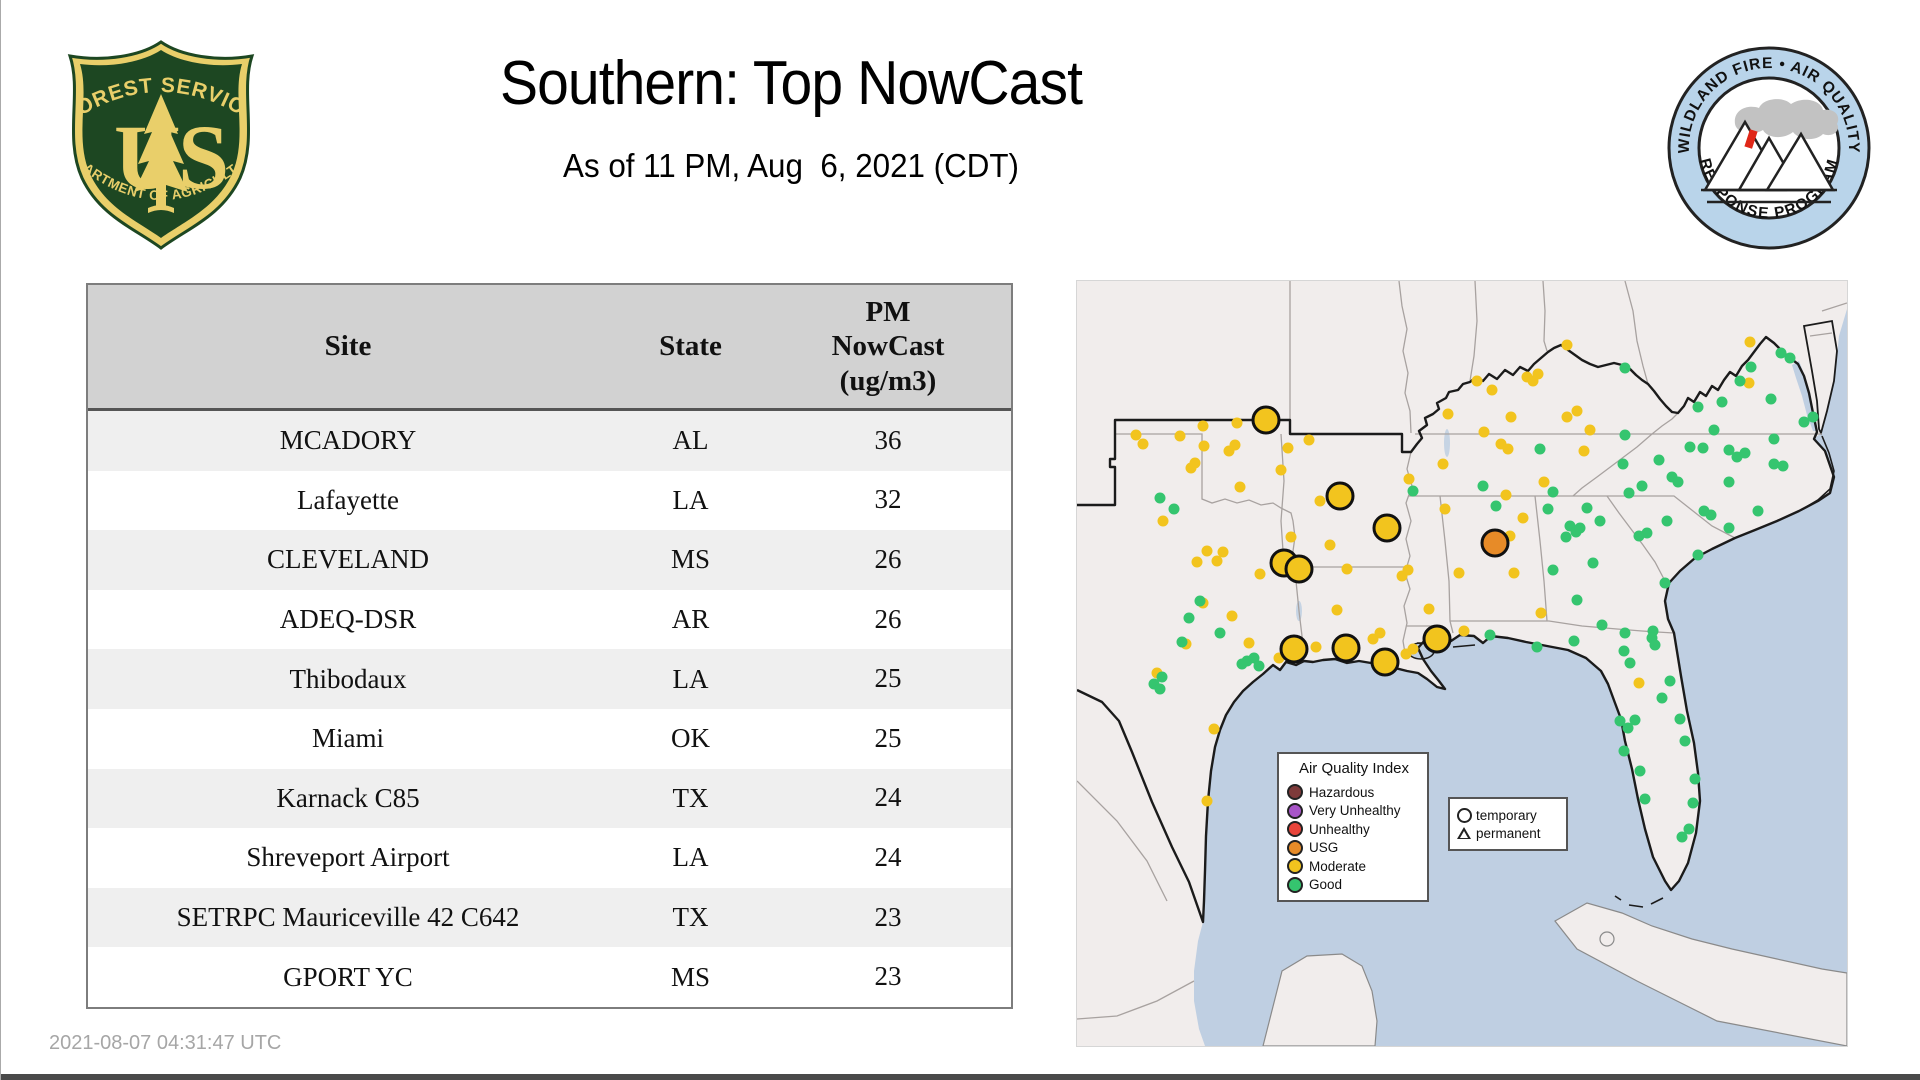 The image size is (1920, 1080). I want to click on site-cell: Lafayette, so click(348, 499).